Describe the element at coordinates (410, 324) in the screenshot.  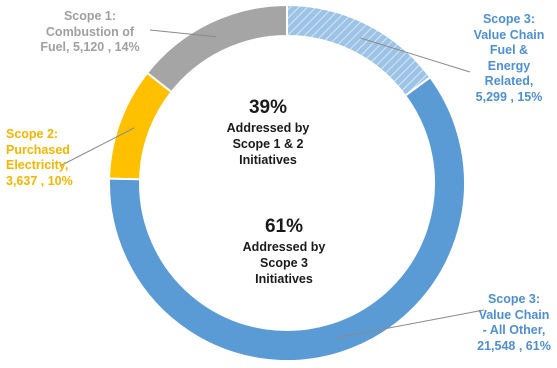
I see `leader-line-s3other` at that location.